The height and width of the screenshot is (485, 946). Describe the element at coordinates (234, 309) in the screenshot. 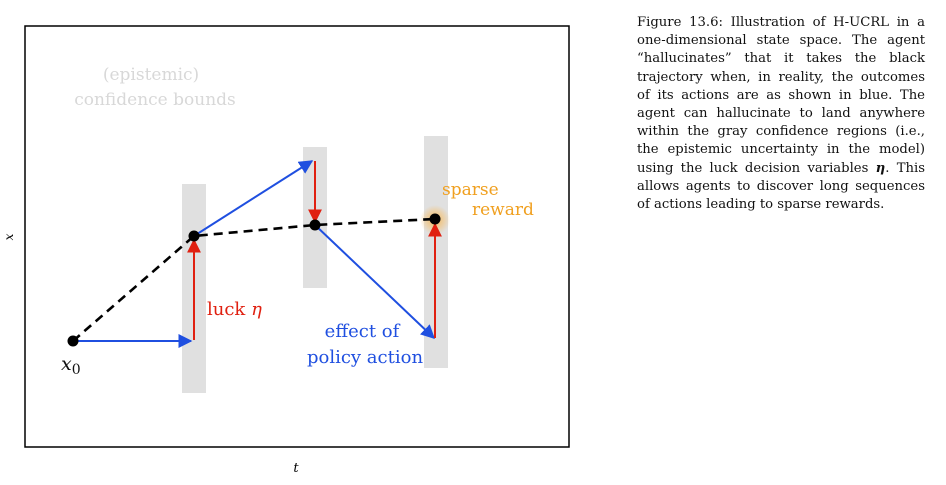

I see `luck-label: luck η` at that location.